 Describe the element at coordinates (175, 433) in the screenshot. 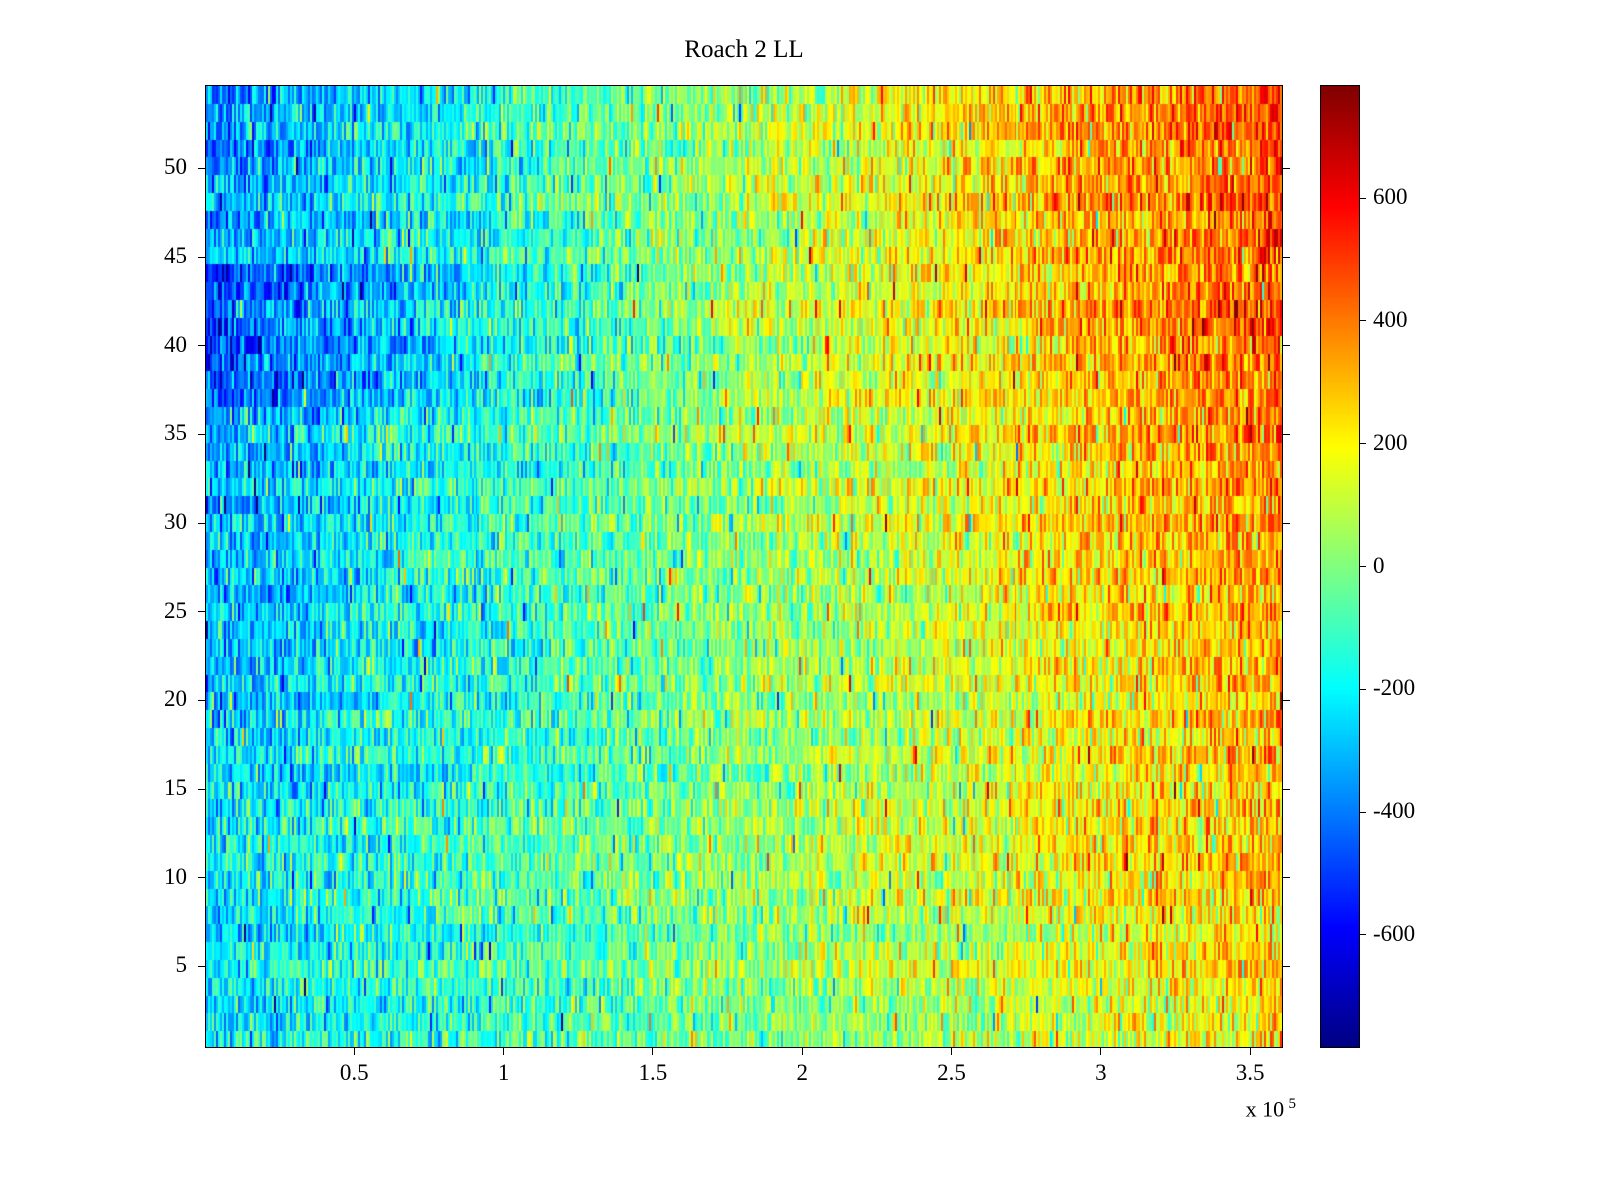

I see `y-axis-tick-label: 35` at that location.